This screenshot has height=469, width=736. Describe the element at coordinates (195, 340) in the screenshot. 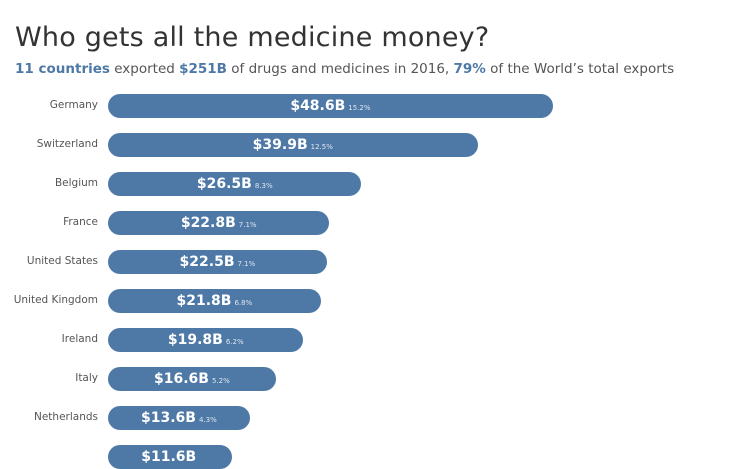

I see `value-label: $19.8B` at that location.